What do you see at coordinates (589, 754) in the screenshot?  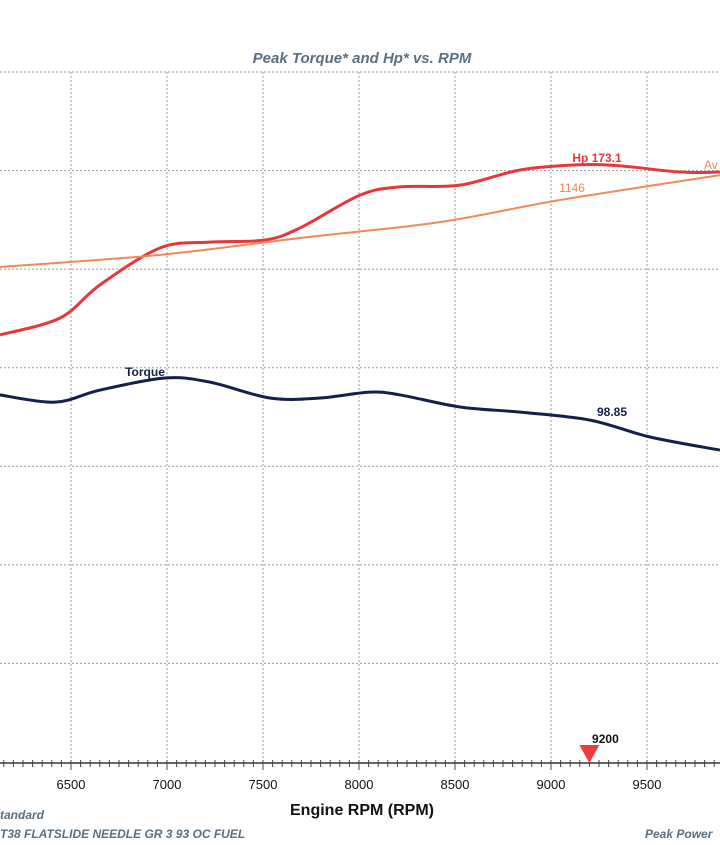 I see `rpm-marker-triangle` at bounding box center [589, 754].